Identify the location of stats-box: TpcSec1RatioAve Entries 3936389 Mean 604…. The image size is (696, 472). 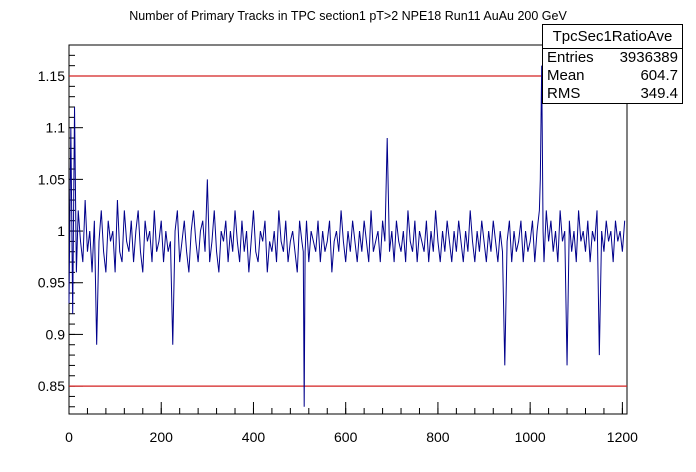
(612, 64).